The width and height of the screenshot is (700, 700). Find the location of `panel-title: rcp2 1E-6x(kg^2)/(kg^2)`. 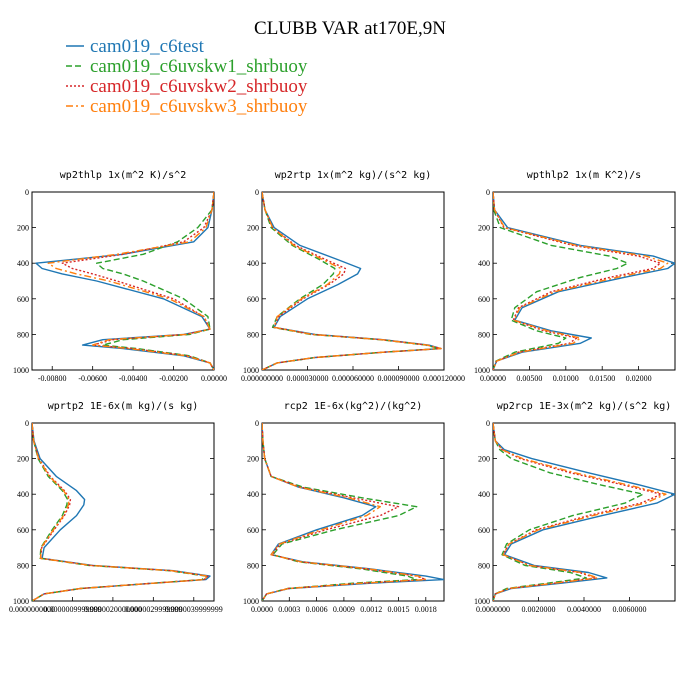

panel-title: rcp2 1E-6x(kg^2)/(kg^2) is located at coordinates (353, 406).